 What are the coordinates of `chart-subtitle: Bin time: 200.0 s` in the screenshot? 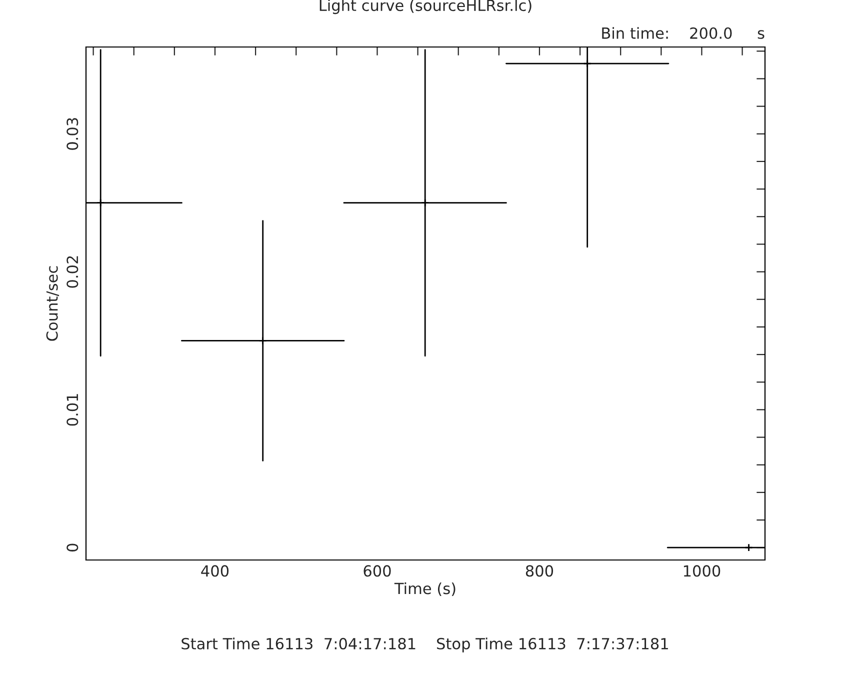 It's located at (683, 33).